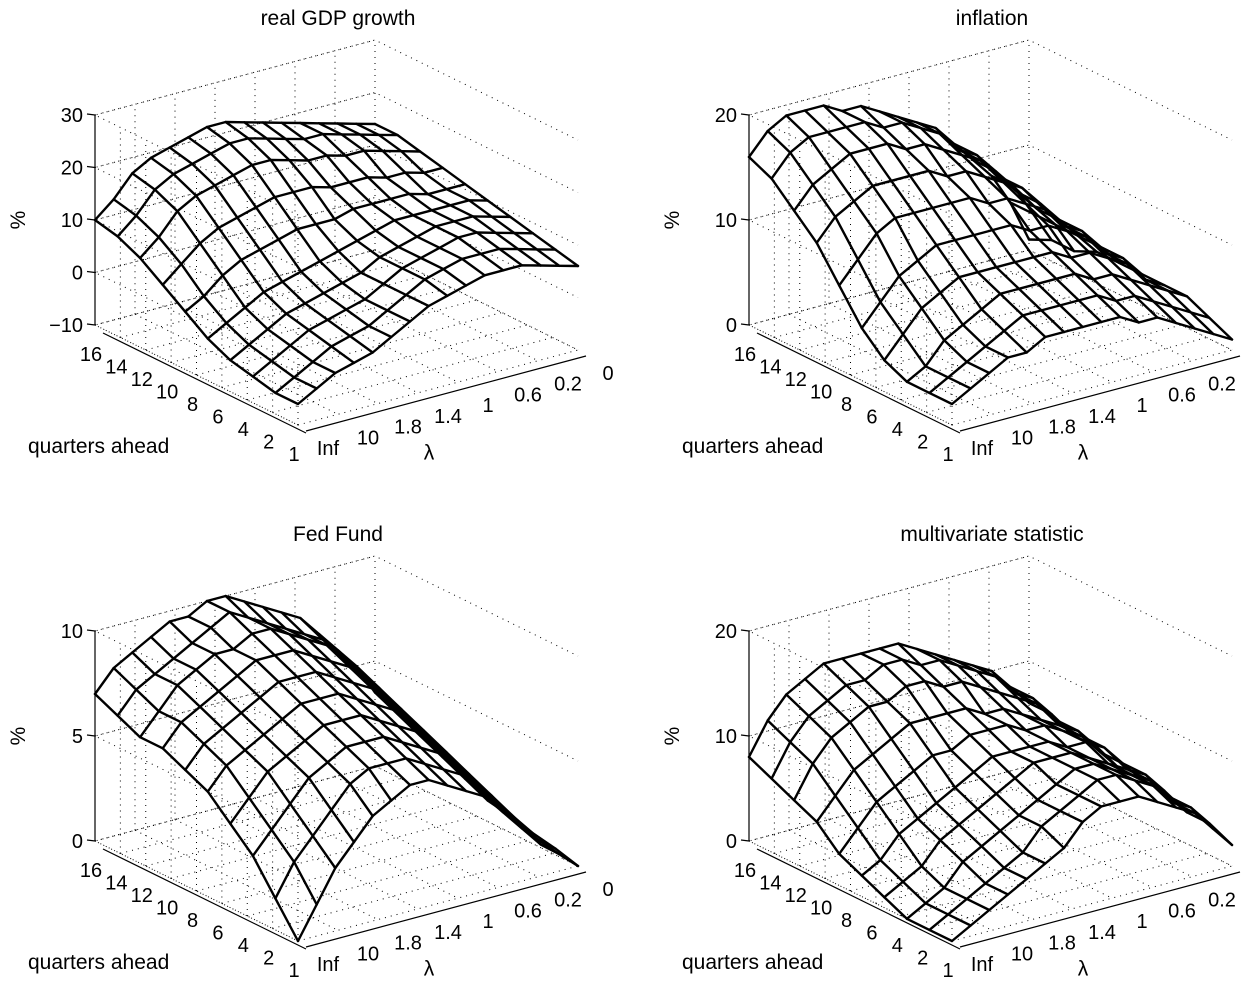  I want to click on z-tick-label: 10, so click(726, 221).